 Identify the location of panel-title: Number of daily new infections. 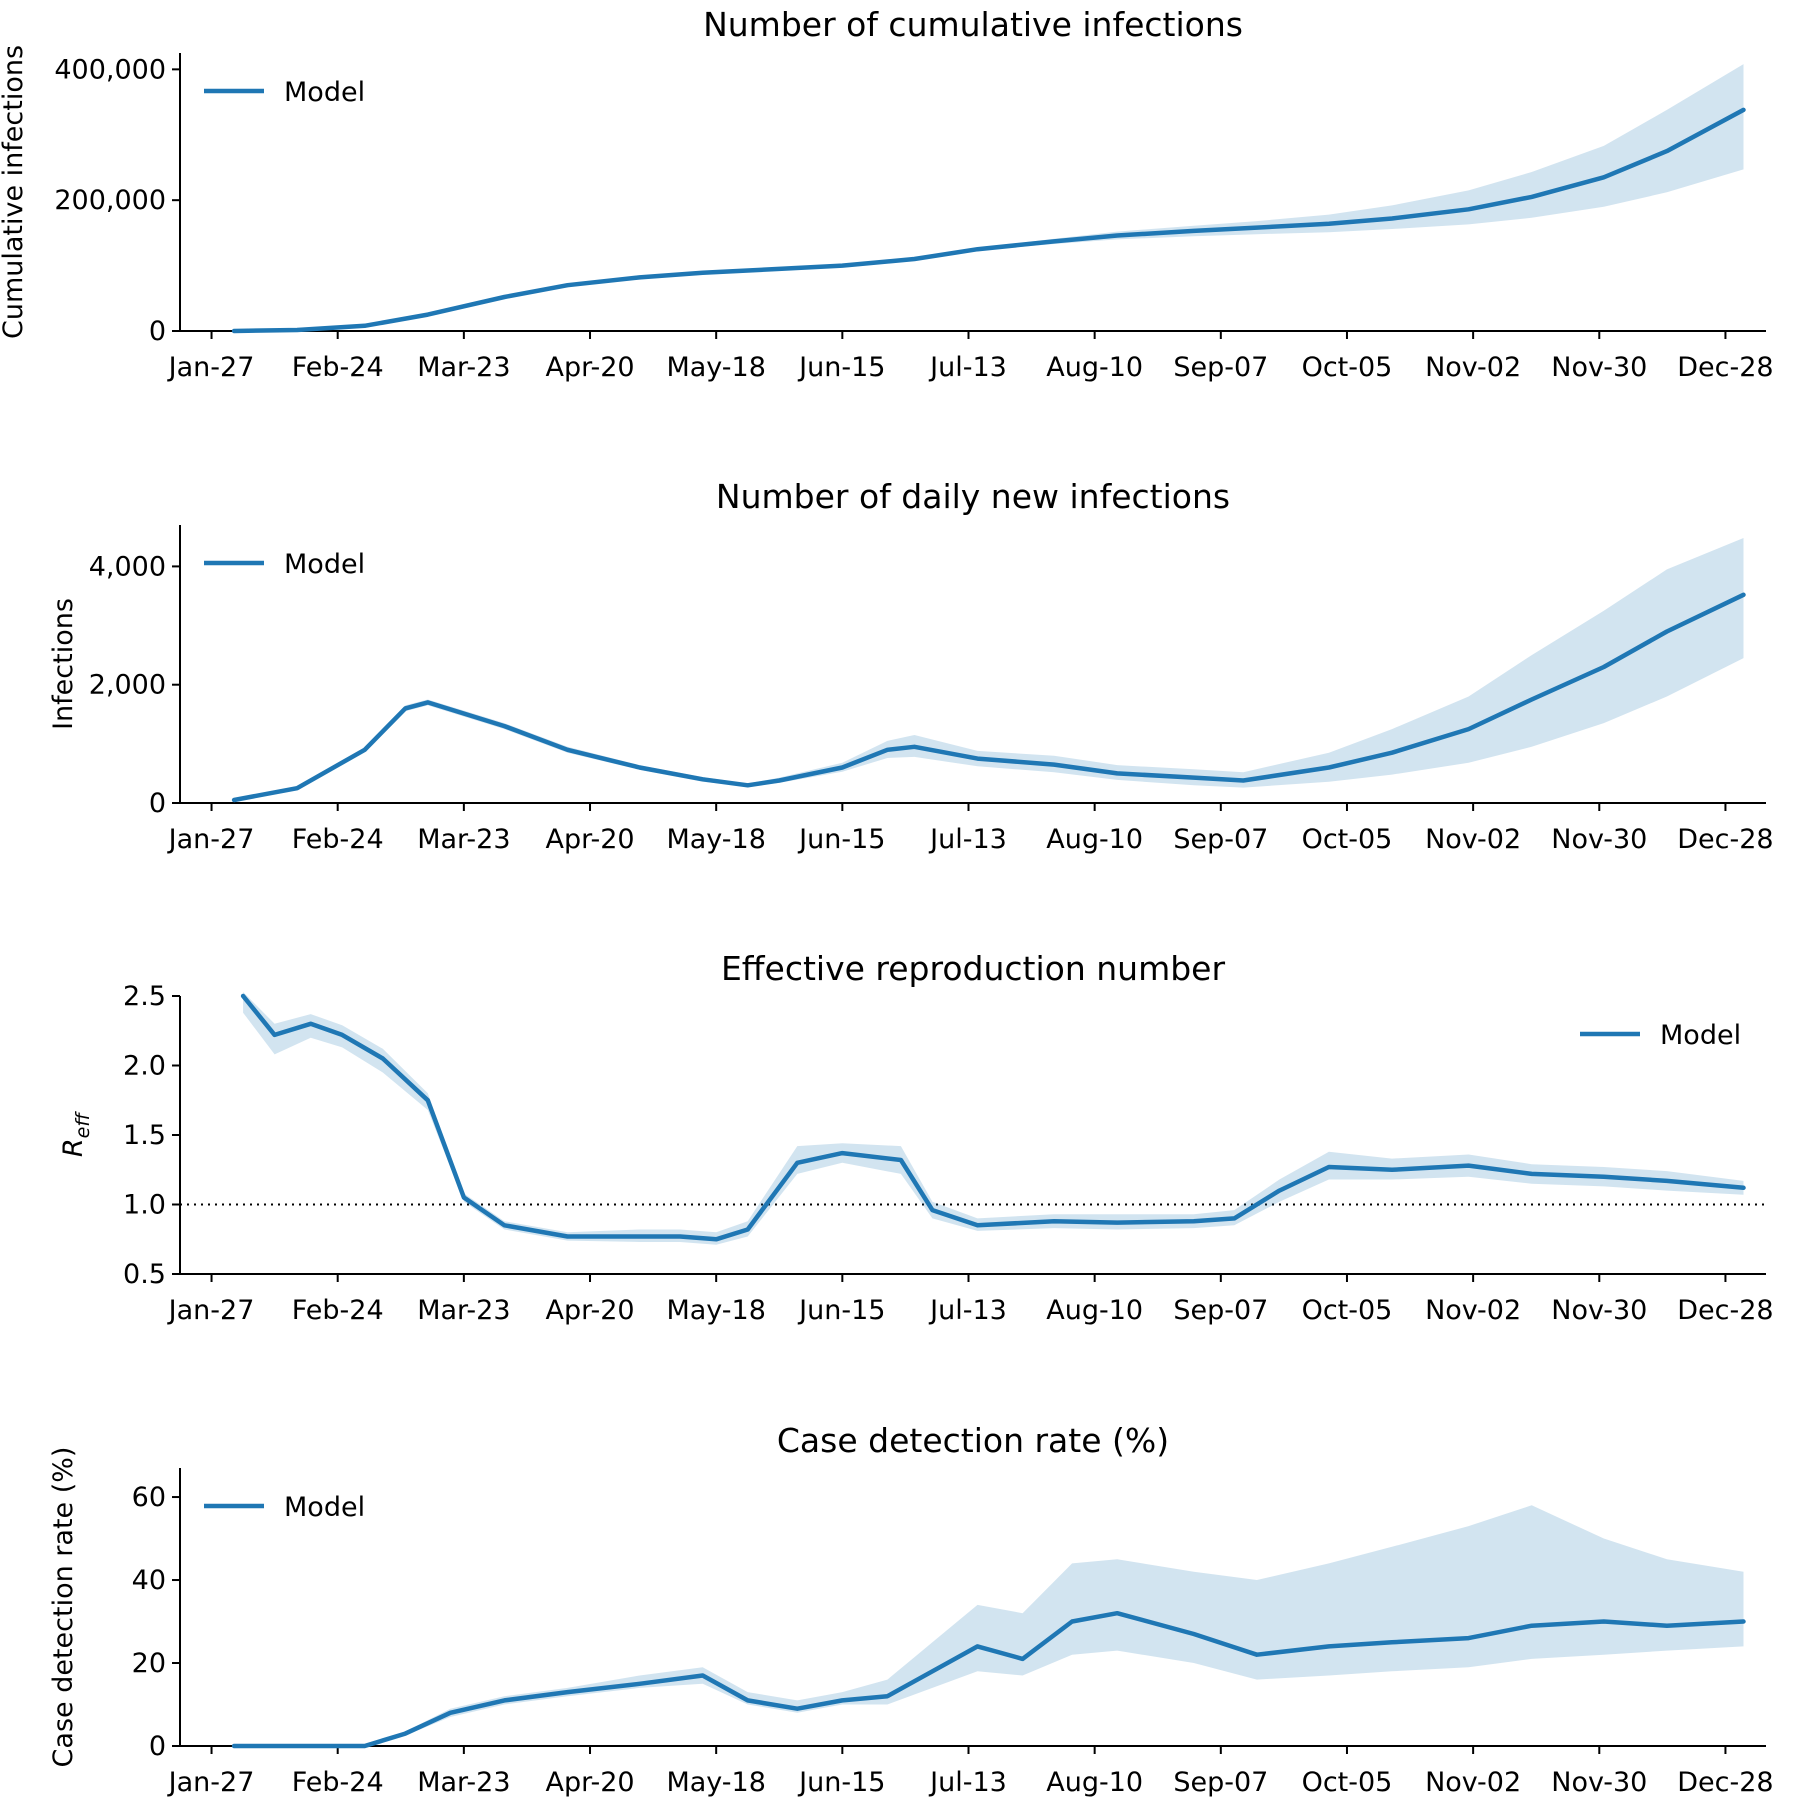
(973, 496).